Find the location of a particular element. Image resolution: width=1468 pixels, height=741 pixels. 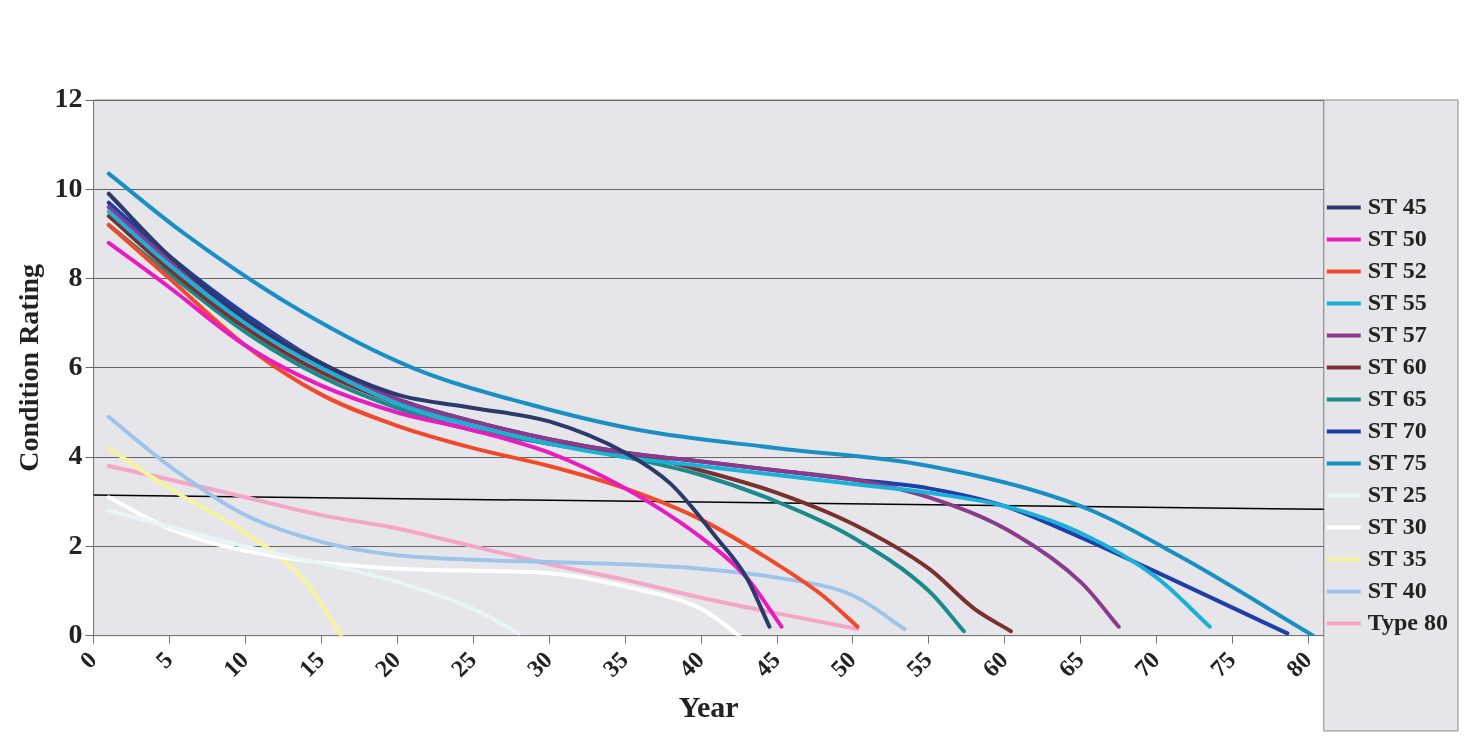

legend-label: Type 80 is located at coordinates (1408, 621).